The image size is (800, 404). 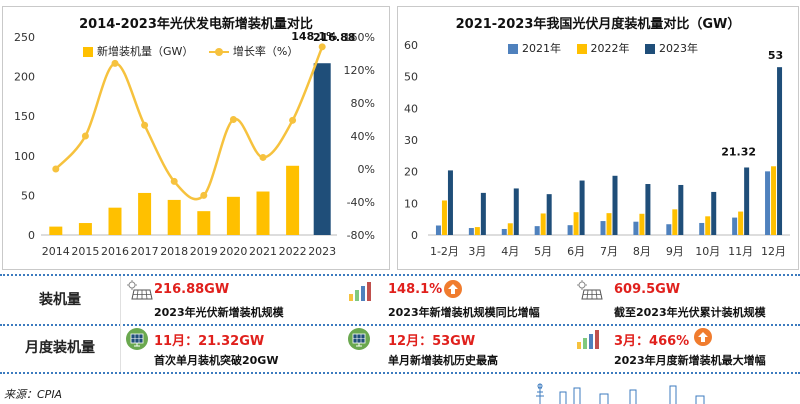 What do you see at coordinates (24, 77) in the screenshot?
I see `left-axis-tick: 200` at bounding box center [24, 77].